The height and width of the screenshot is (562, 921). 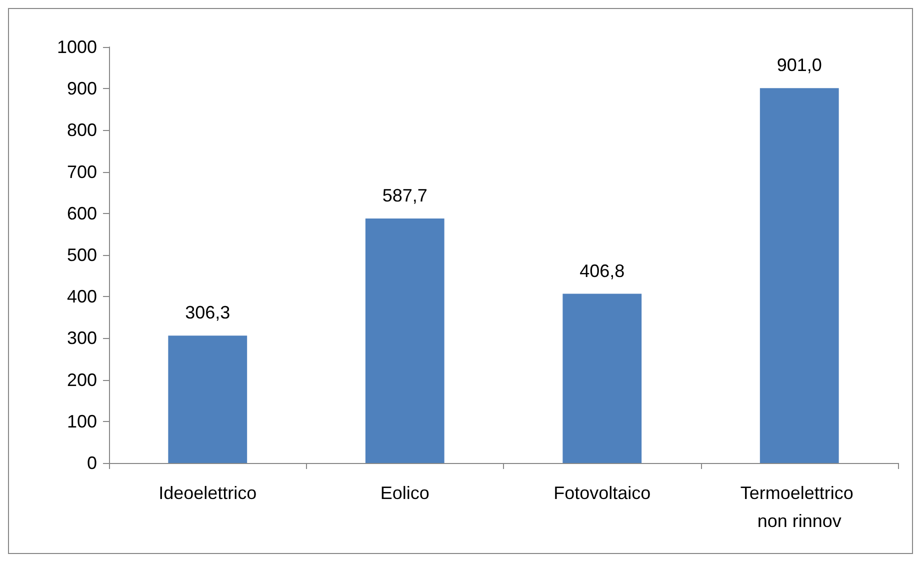 What do you see at coordinates (81, 421) in the screenshot?
I see `y-tick-label: 100` at bounding box center [81, 421].